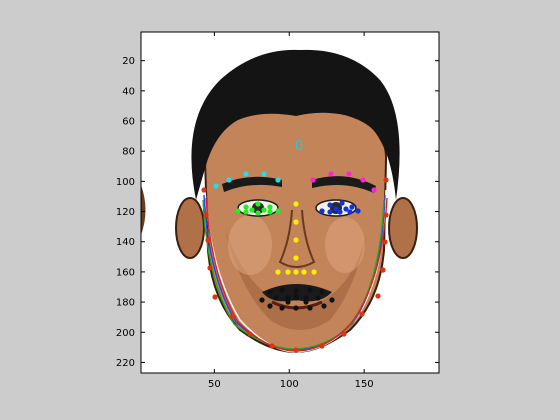 The height and width of the screenshot is (420, 560). Describe the element at coordinates (128, 122) in the screenshot. I see `y-tick-label: 60` at that location.